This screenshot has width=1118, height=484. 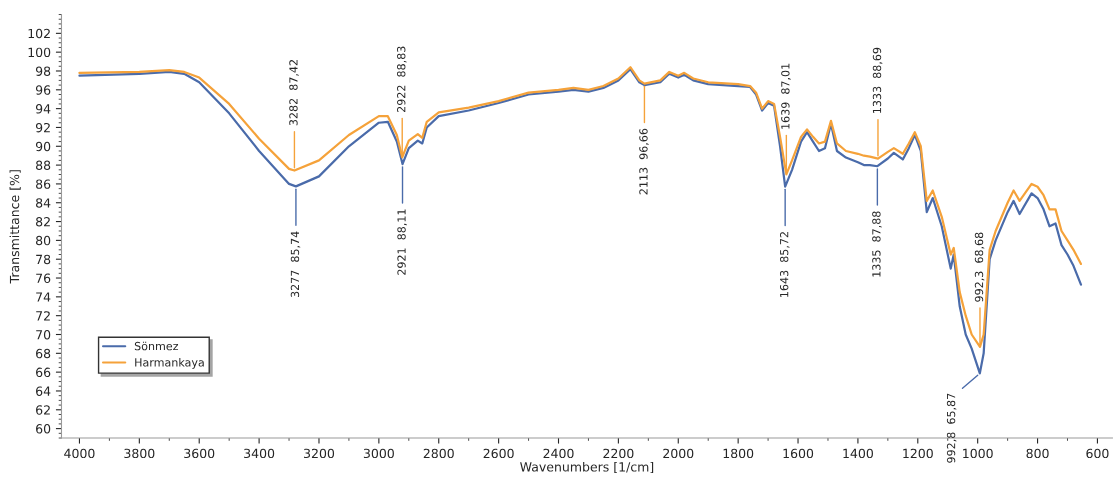 I want to click on y-tick-label: 98, so click(x=43, y=71).